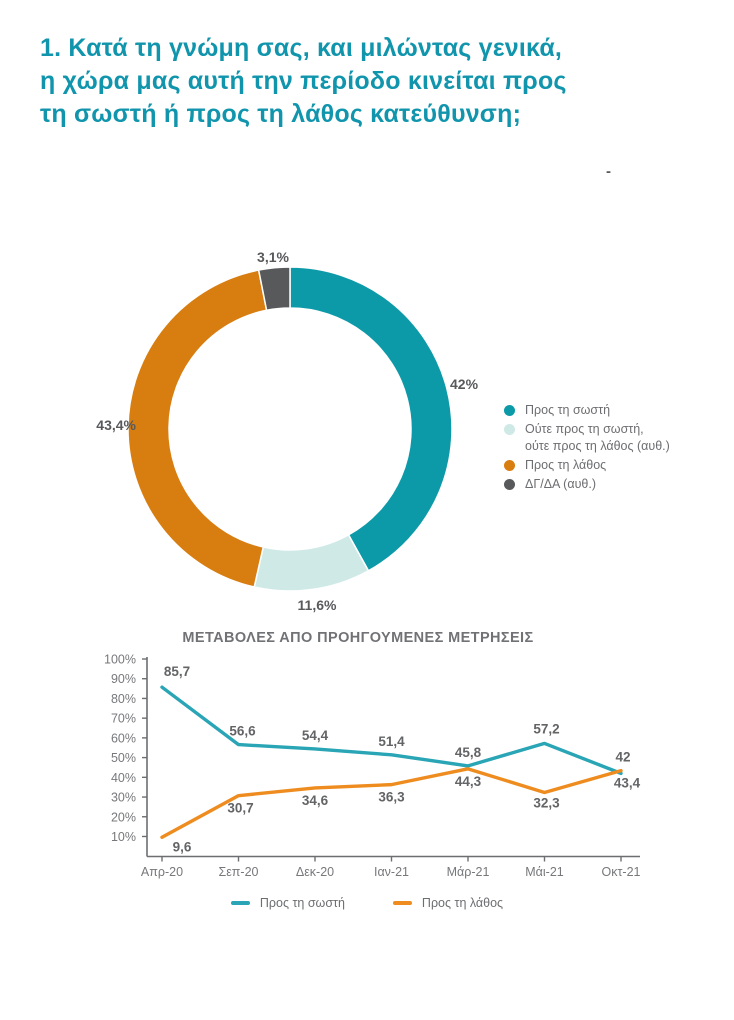  What do you see at coordinates (120, 660) in the screenshot?
I see `y-axis-tick-label: 100%` at bounding box center [120, 660].